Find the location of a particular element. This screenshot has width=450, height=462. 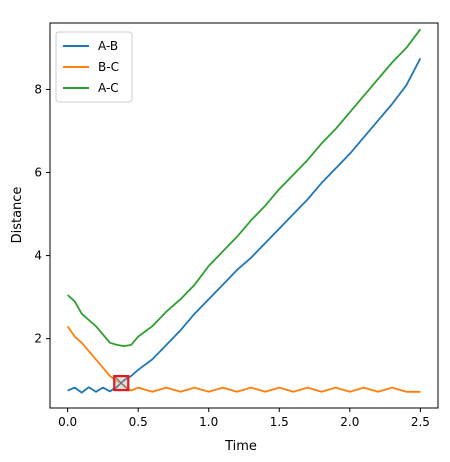

x-tick-label: 0.0 is located at coordinates (67, 422).